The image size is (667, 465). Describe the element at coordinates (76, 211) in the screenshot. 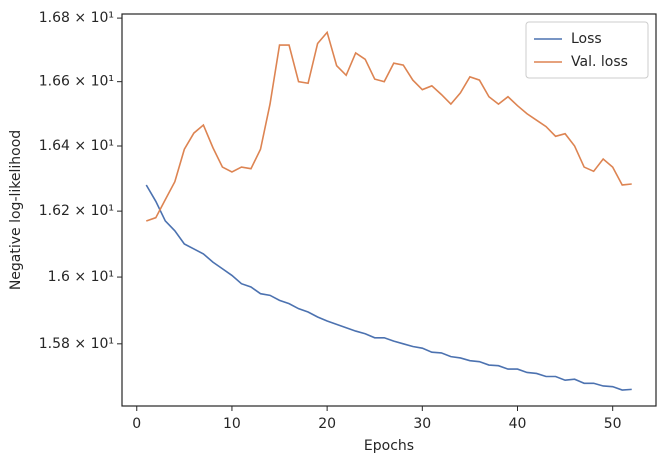

I see `y-tick-label: 1.62 × 10¹` at that location.